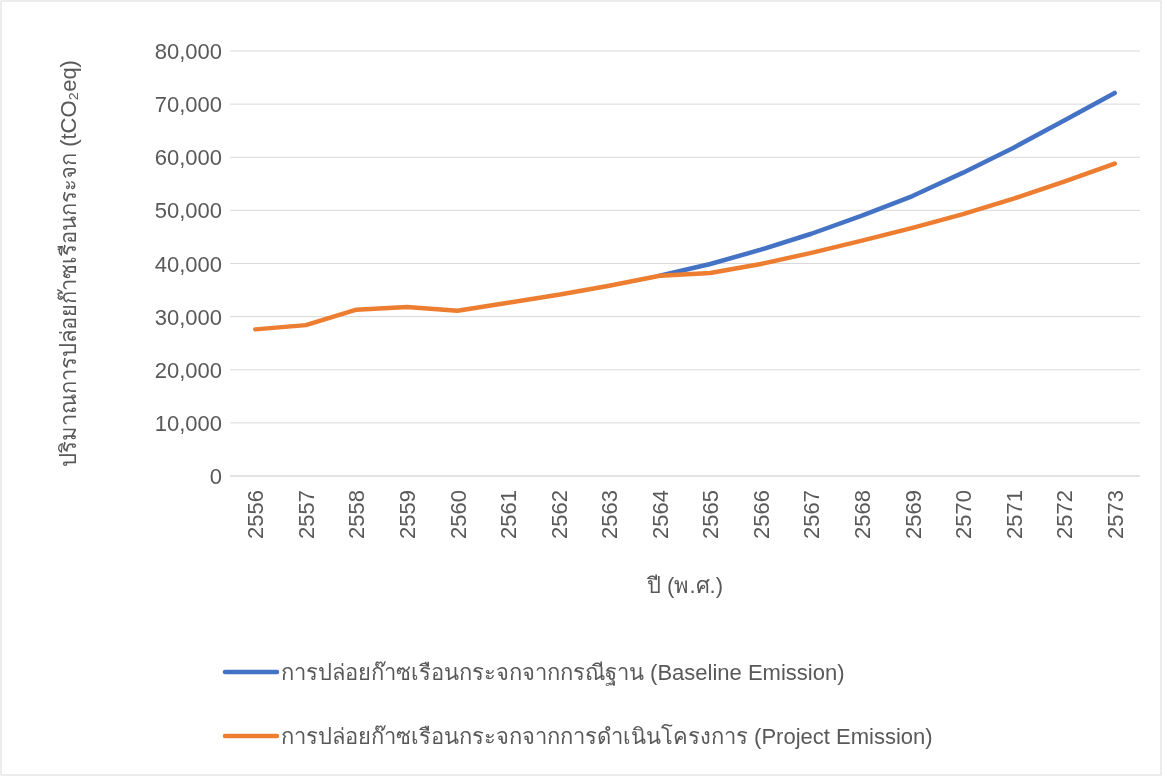  I want to click on y-tick-label: 0, so click(215, 476).